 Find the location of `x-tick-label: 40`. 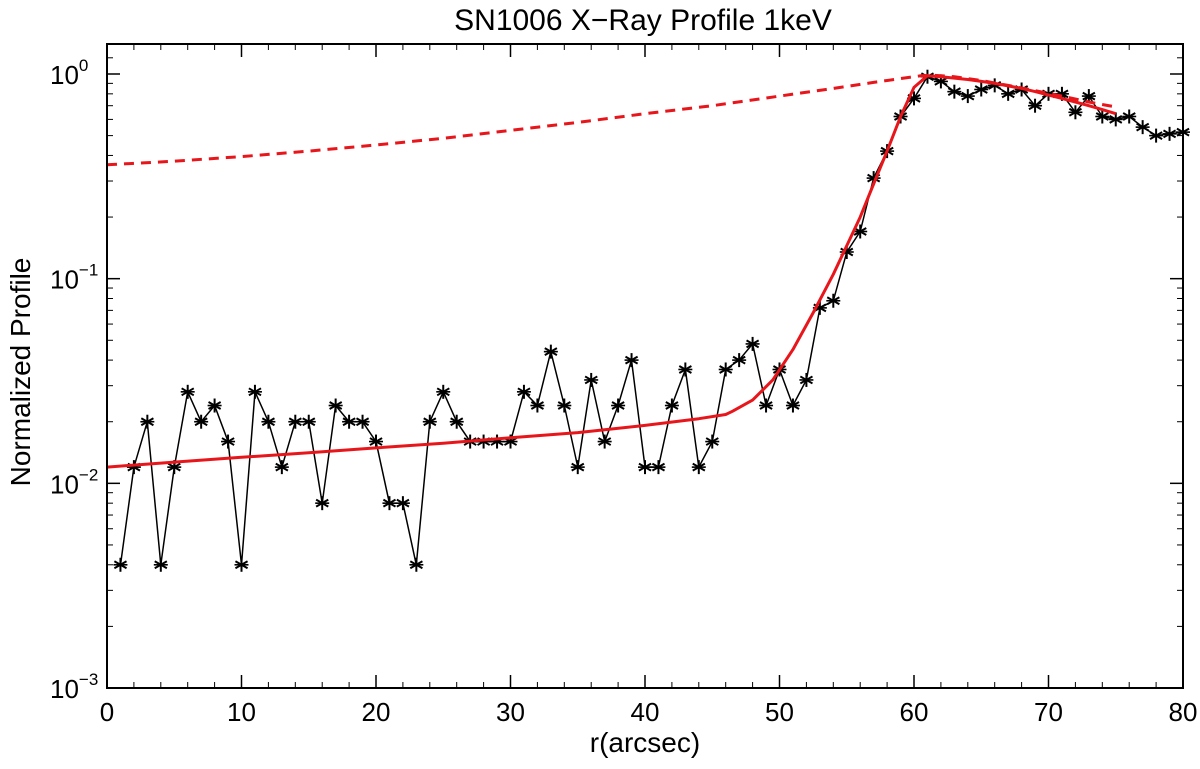

x-tick-label: 40 is located at coordinates (645, 712).